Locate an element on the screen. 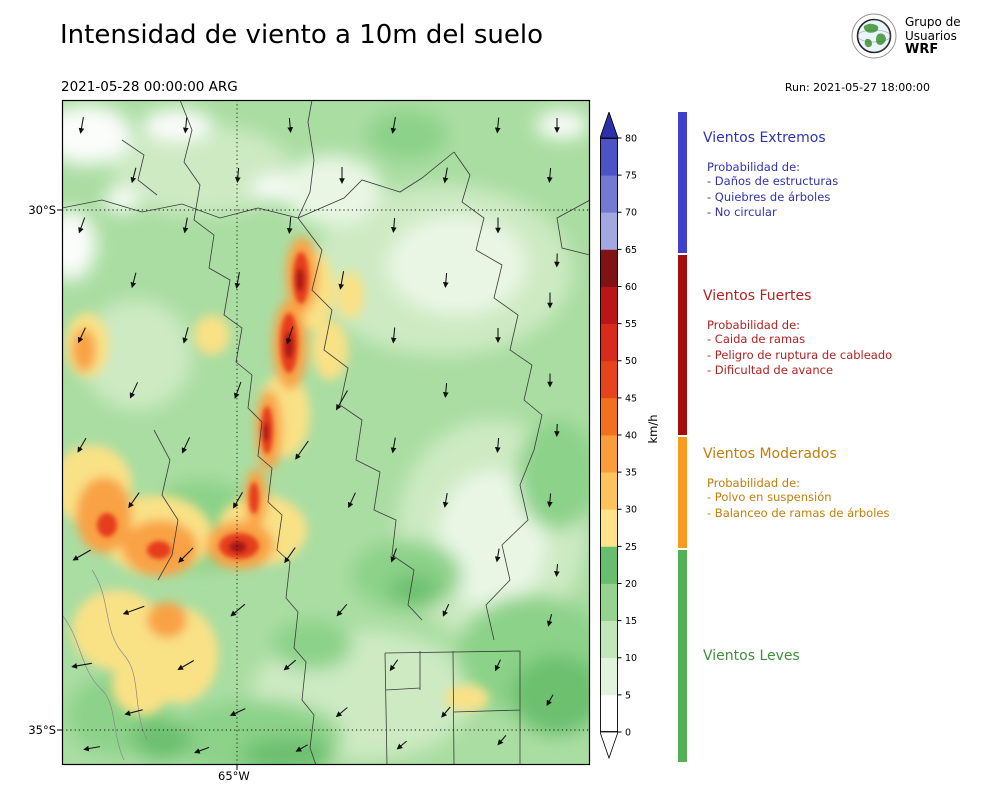 This screenshot has height=800, width=1000. axis-ticks is located at coordinates (147, 489).